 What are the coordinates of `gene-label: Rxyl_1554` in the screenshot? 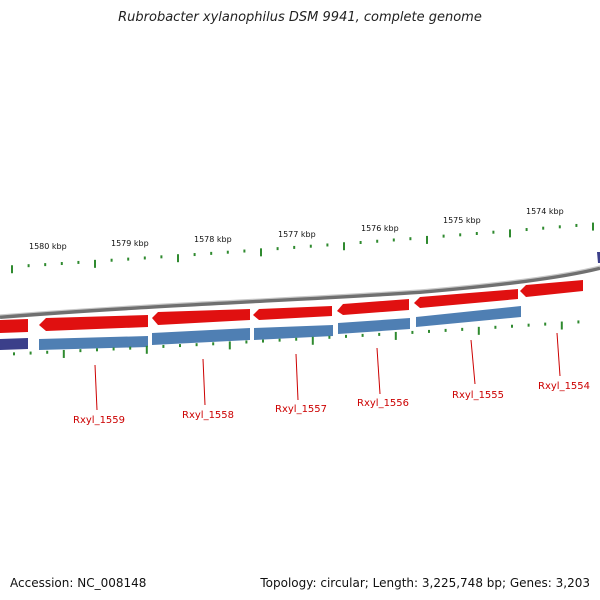 It's located at (564, 386).